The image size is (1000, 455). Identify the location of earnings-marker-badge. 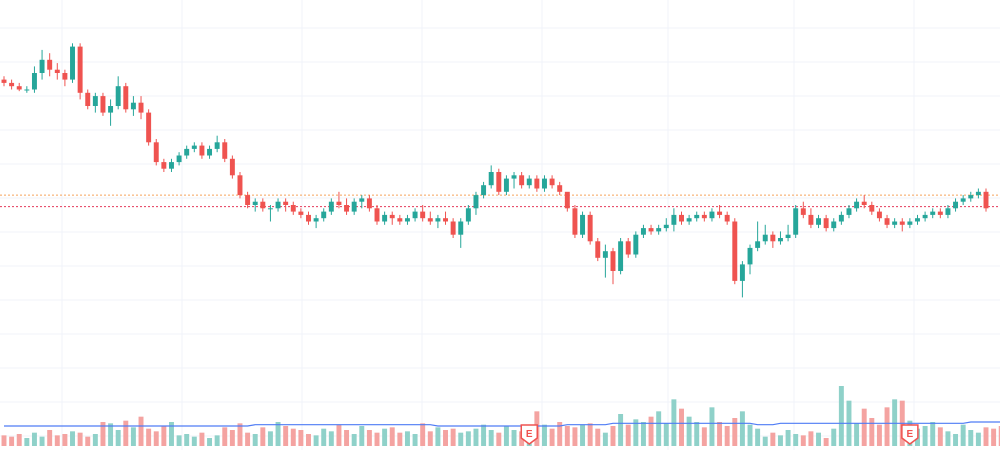
(910, 434).